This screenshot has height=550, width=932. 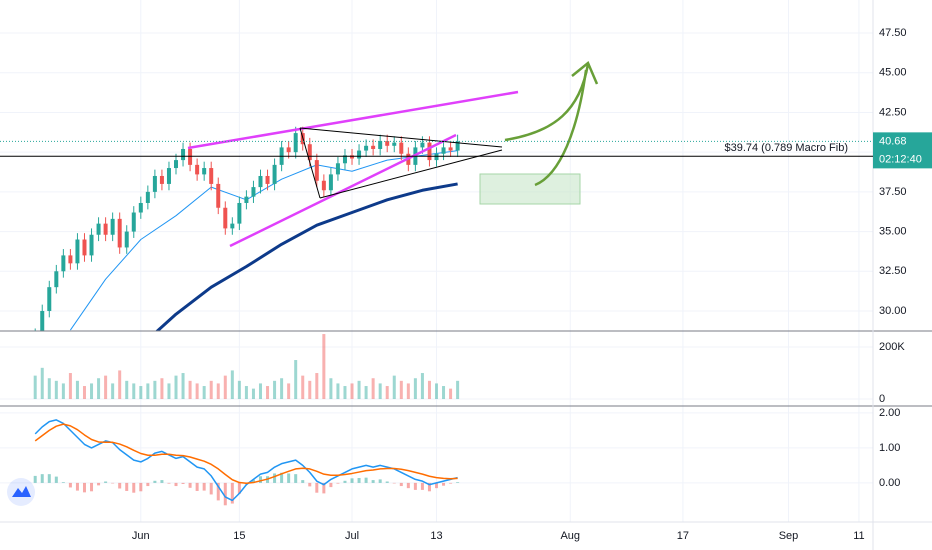 What do you see at coordinates (570, 536) in the screenshot?
I see `x-tick-label: Aug` at bounding box center [570, 536].